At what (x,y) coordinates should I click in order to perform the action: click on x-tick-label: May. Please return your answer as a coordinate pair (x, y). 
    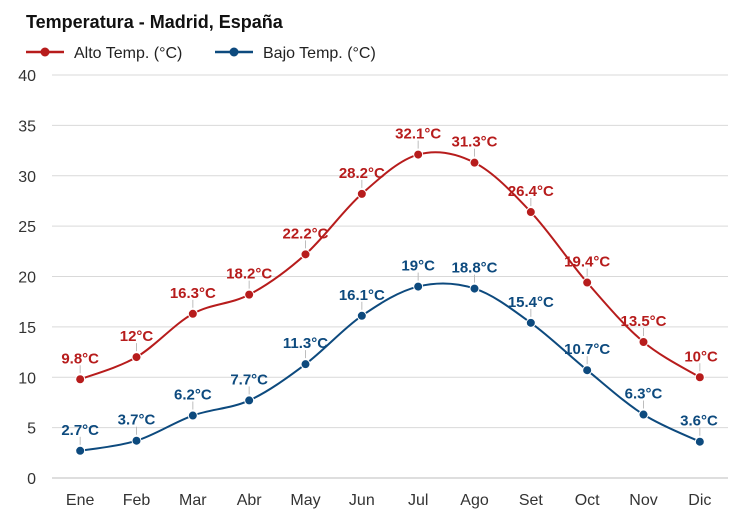
    Looking at the image, I should click on (305, 500).